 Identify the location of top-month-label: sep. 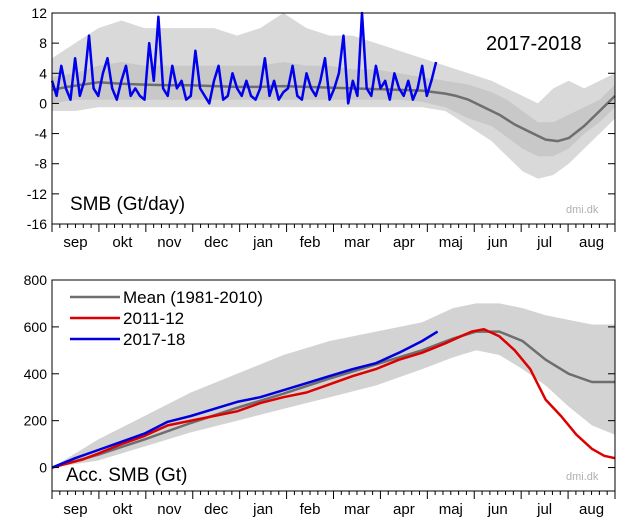
(75, 242).